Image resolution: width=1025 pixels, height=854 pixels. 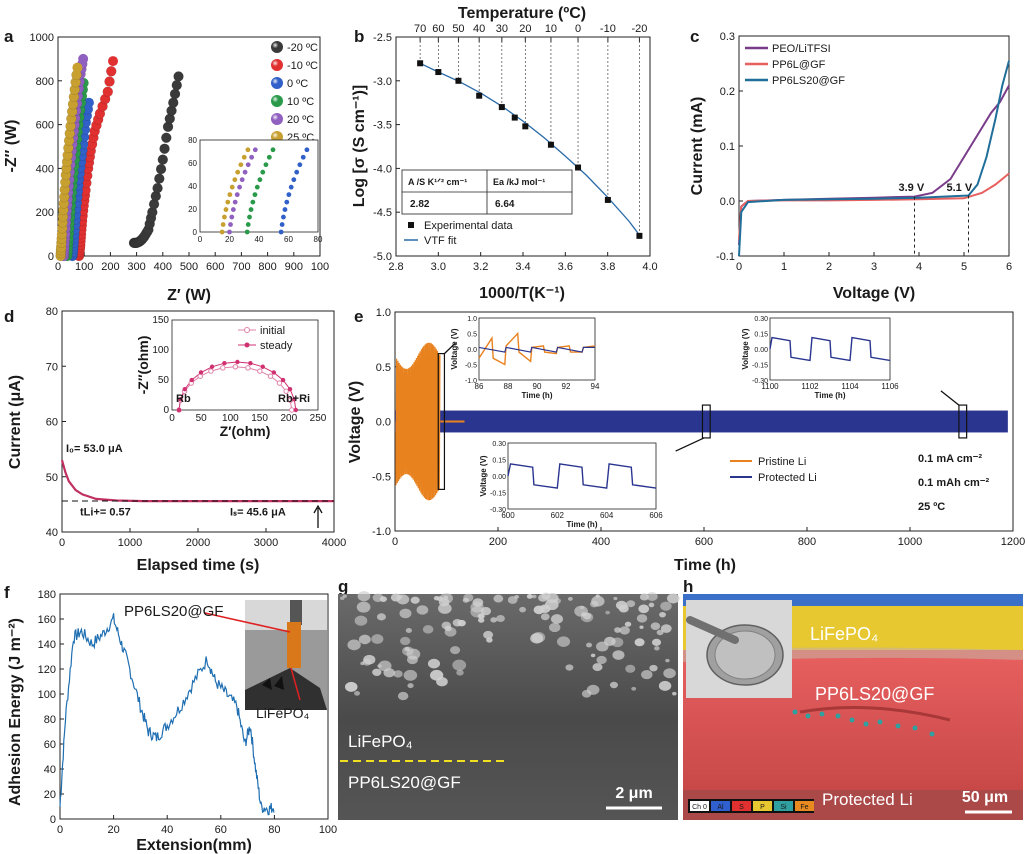 What do you see at coordinates (480, 267) in the screenshot?
I see `b-x-tick: 3.2` at bounding box center [480, 267].